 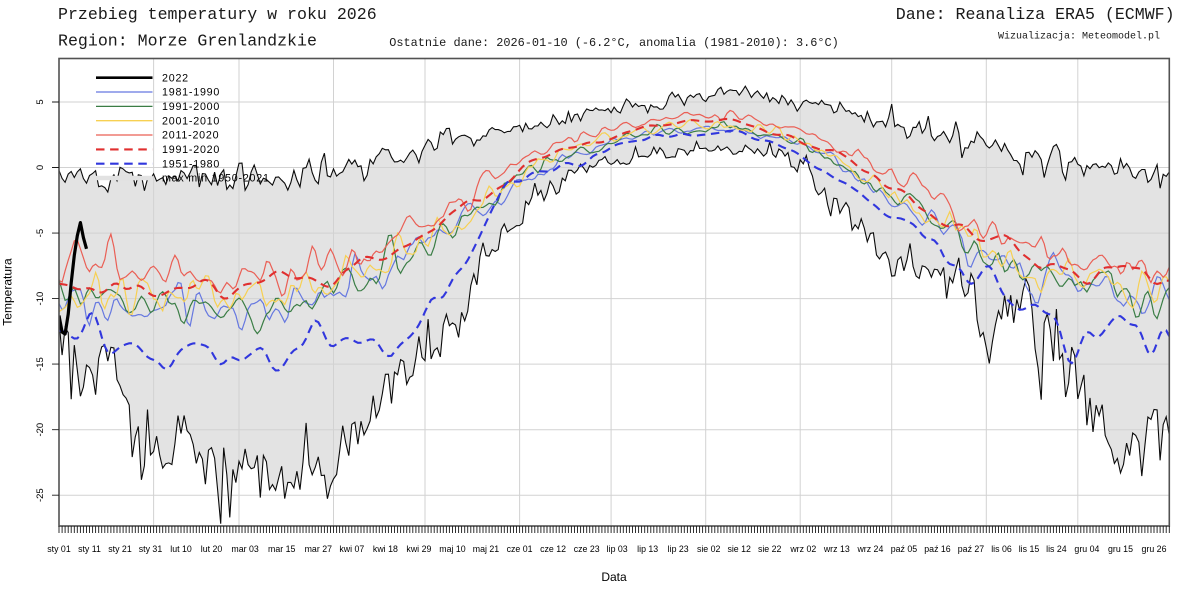 What do you see at coordinates (191, 164) in the screenshot?
I see `svg-text: 1951-1980` at bounding box center [191, 164].